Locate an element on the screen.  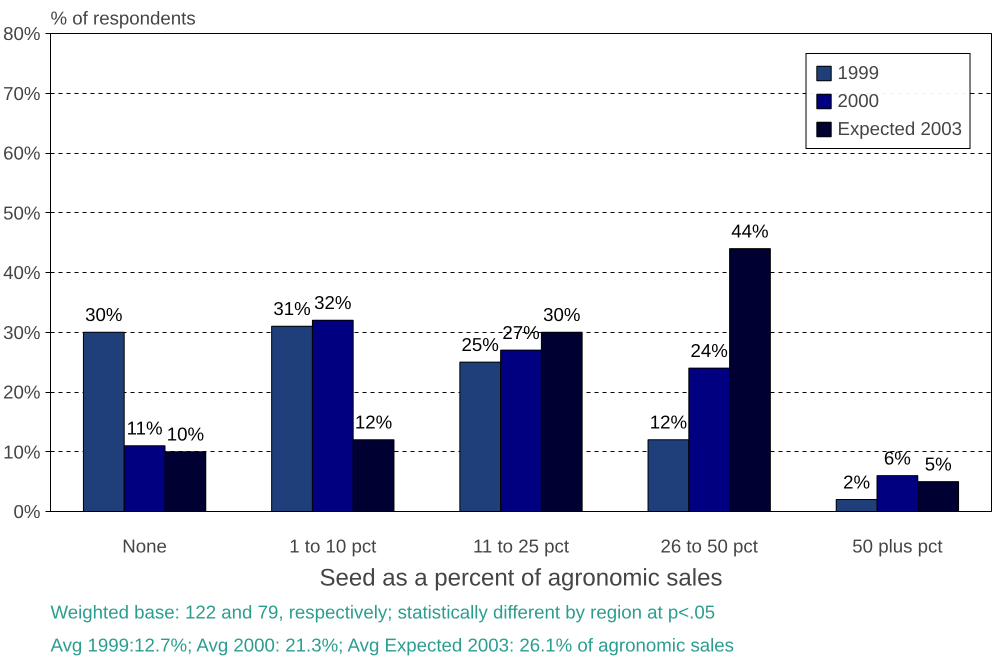
x-axis-title: Seed as a percent of agronomic sales is located at coordinates (521, 578).